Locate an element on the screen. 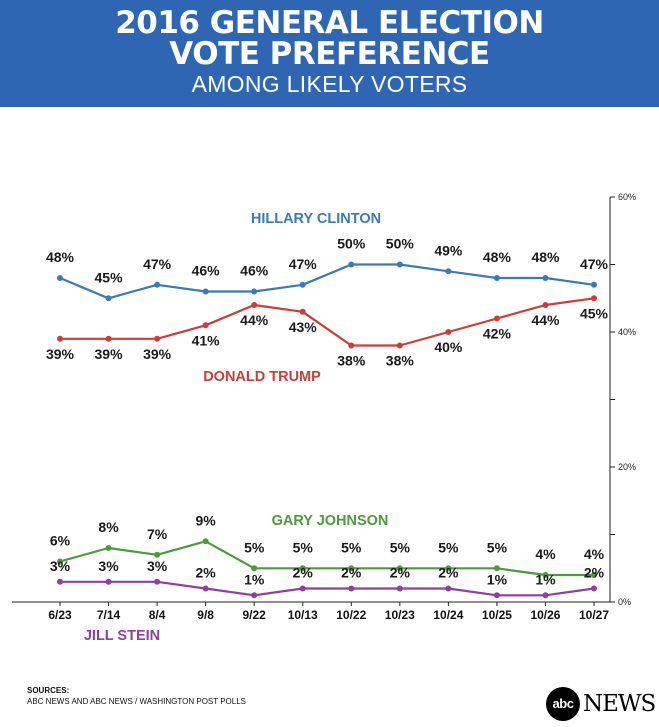  data-label-trump: 43% is located at coordinates (303, 327).